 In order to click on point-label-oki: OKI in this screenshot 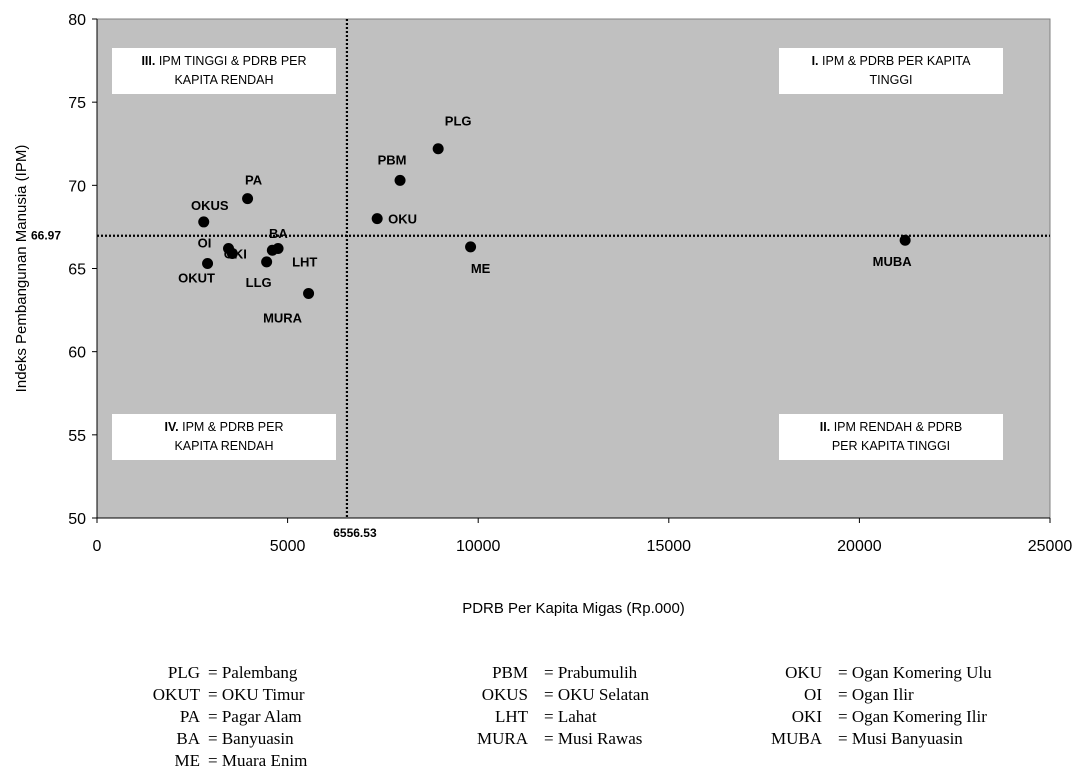, I will do `click(235, 254)`.